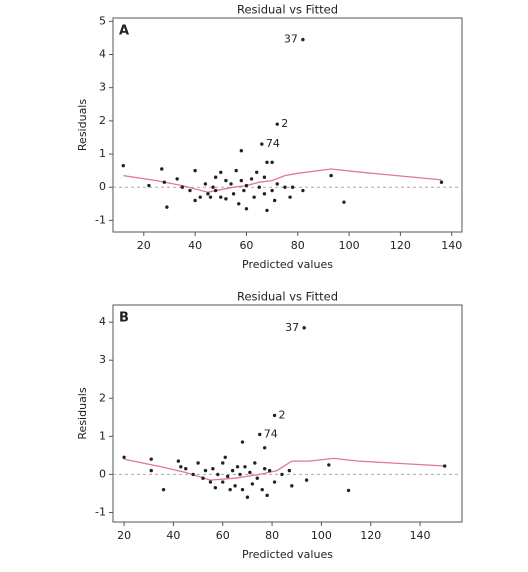  I want to click on point-label: 74, so click(273, 143).